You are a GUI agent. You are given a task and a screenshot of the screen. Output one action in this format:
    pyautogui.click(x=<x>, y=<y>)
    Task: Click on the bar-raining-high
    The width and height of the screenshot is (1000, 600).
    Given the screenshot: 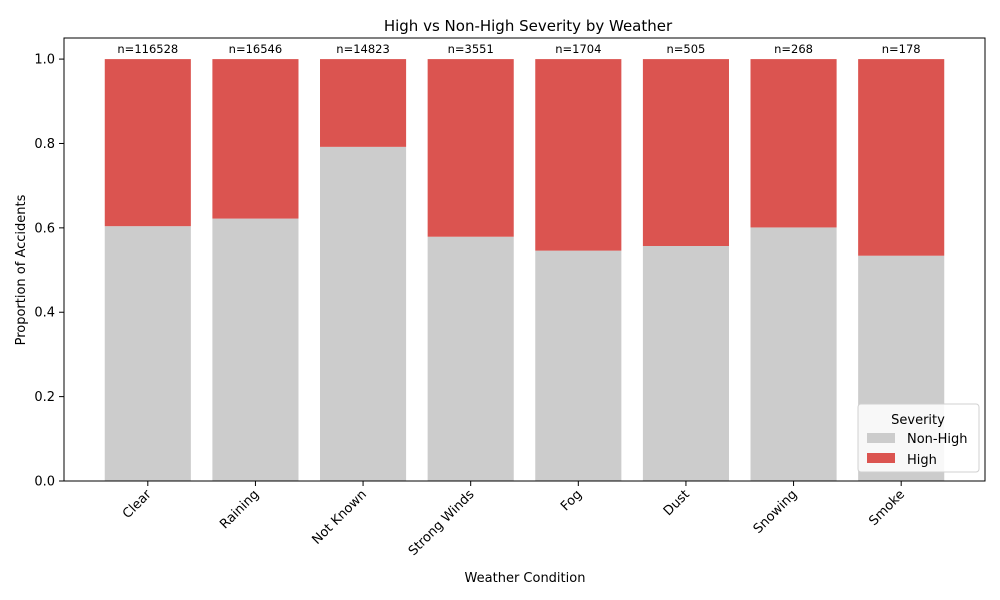 What is the action you would take?
    pyautogui.click(x=255, y=139)
    